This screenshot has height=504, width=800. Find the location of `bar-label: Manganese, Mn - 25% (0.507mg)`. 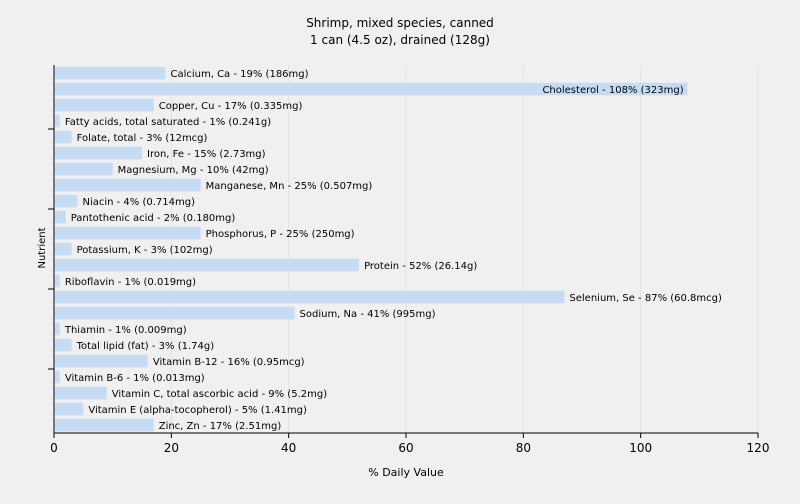

bar-label: Manganese, Mn - 25% (0.507mg) is located at coordinates (289, 186).